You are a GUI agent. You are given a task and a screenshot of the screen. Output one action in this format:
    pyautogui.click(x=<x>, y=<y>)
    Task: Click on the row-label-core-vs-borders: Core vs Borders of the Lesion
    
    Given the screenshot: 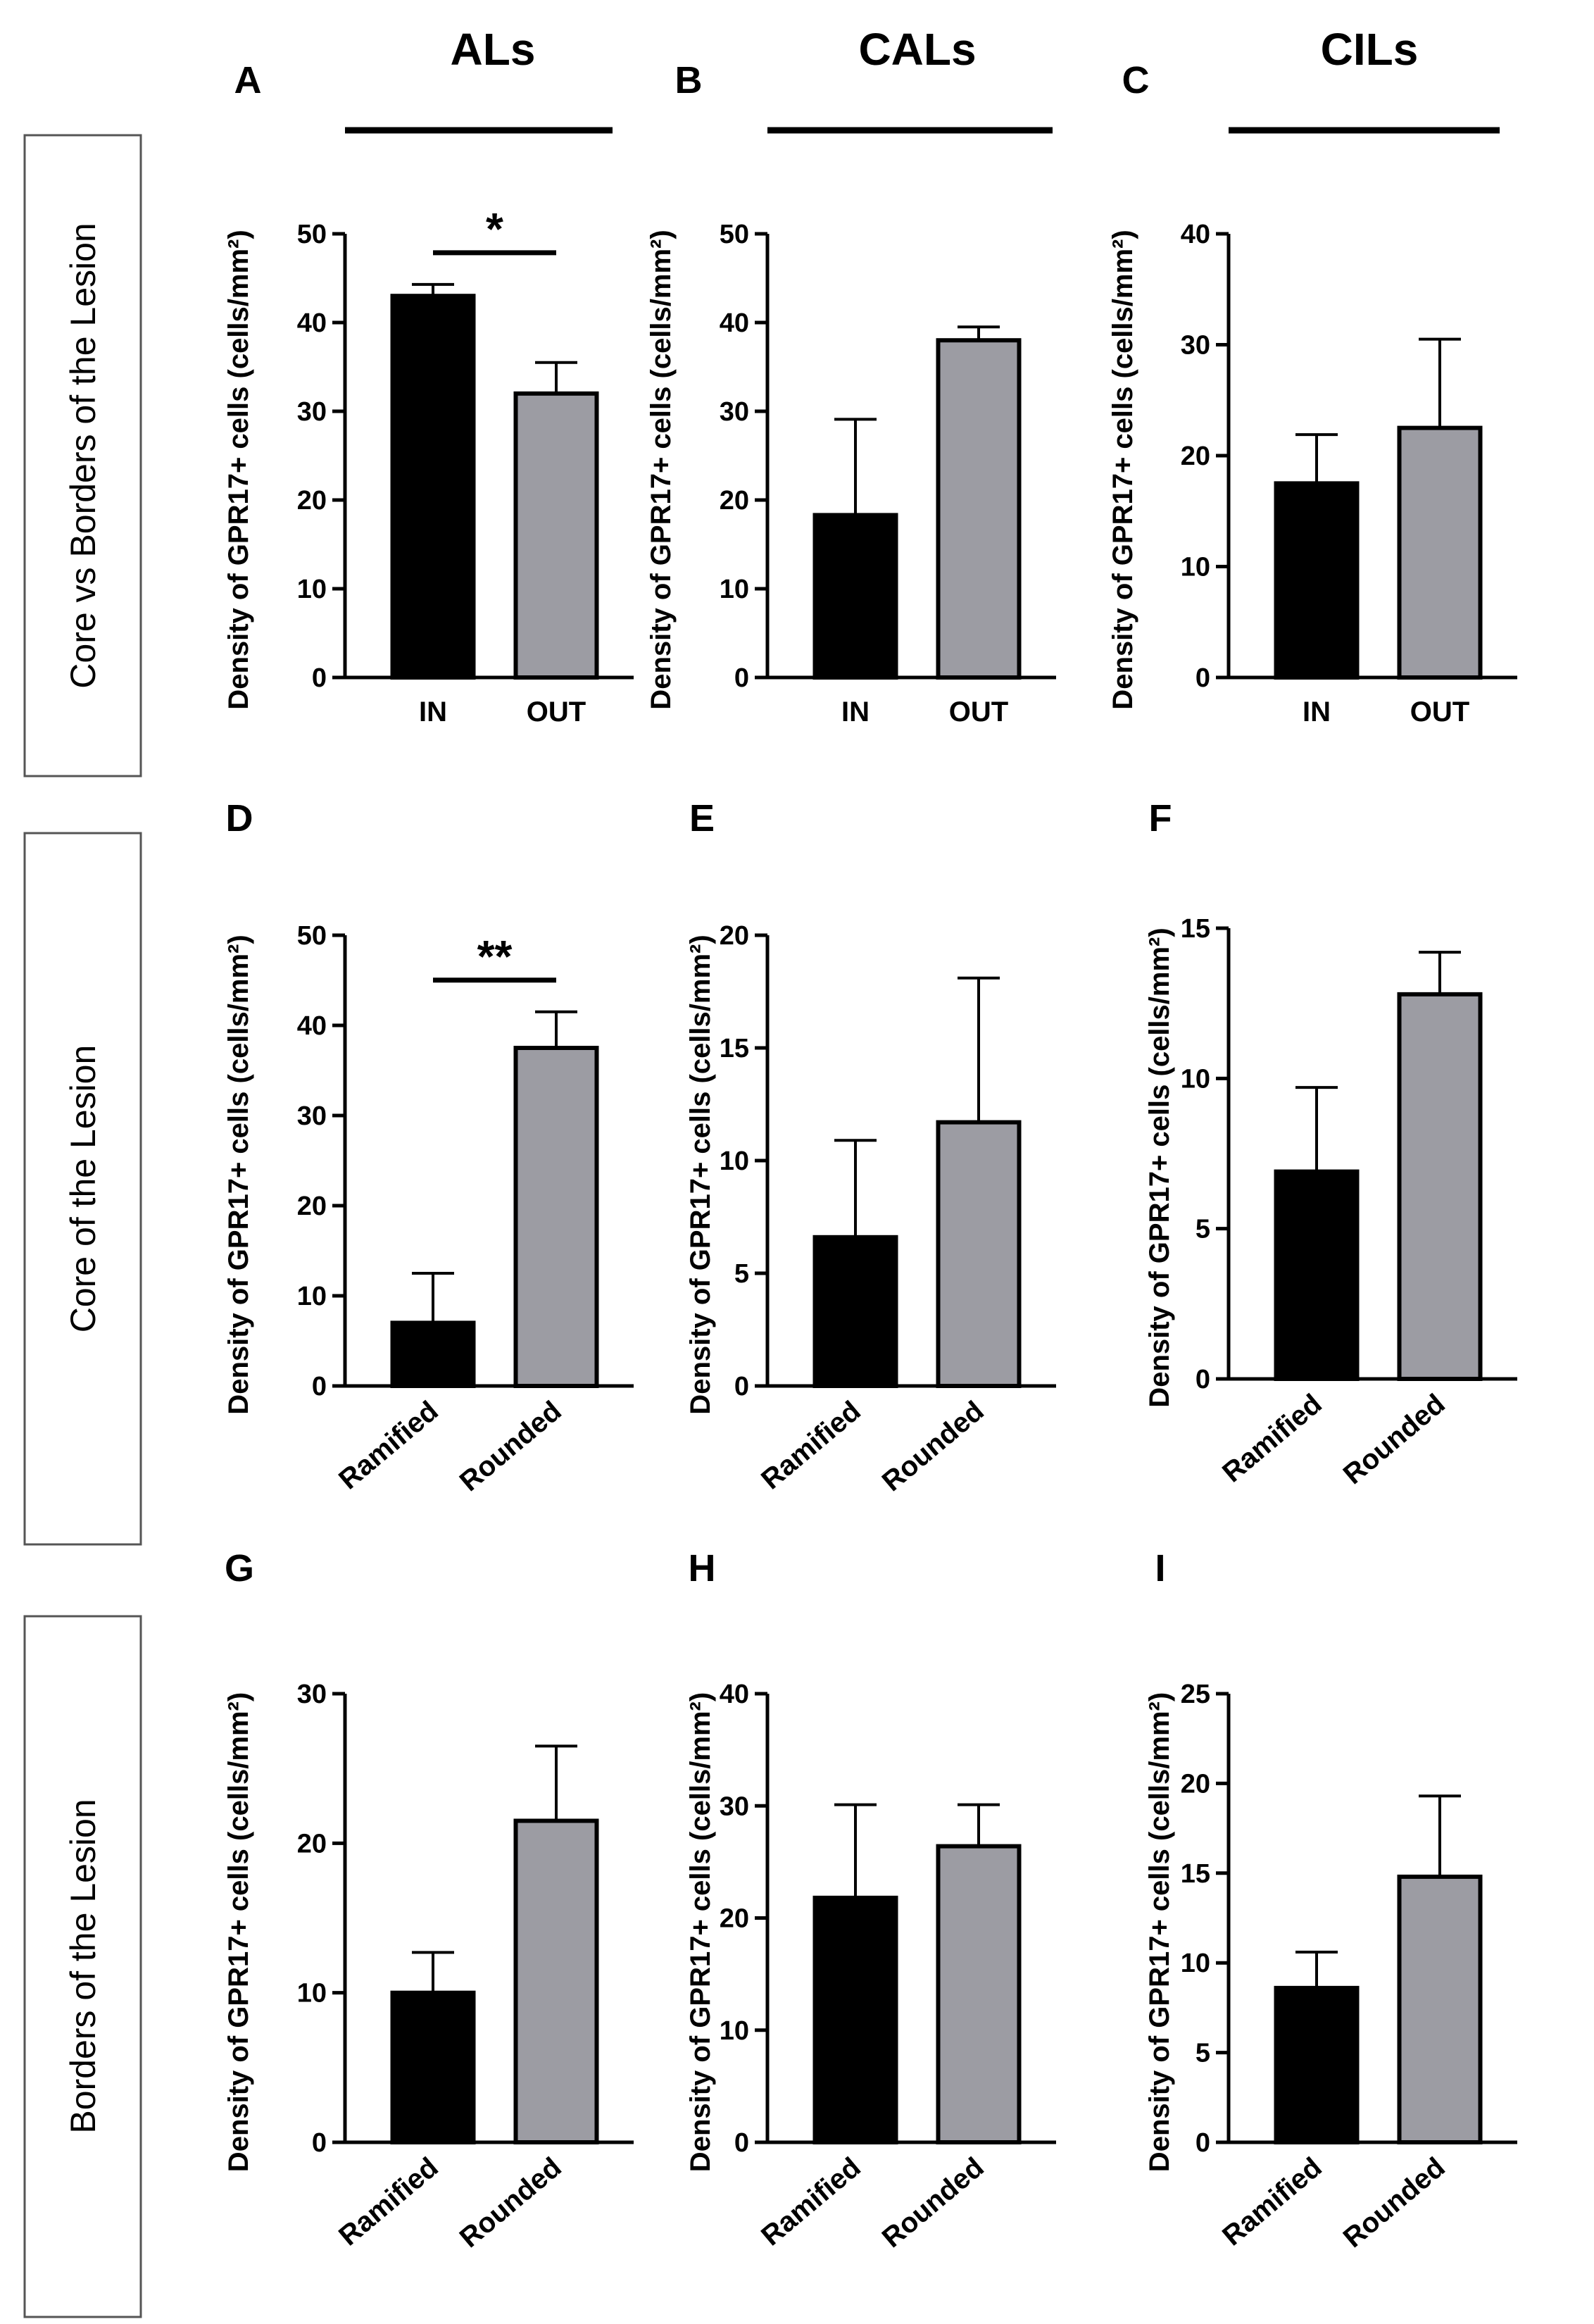 What is the action you would take?
    pyautogui.click(x=83, y=455)
    